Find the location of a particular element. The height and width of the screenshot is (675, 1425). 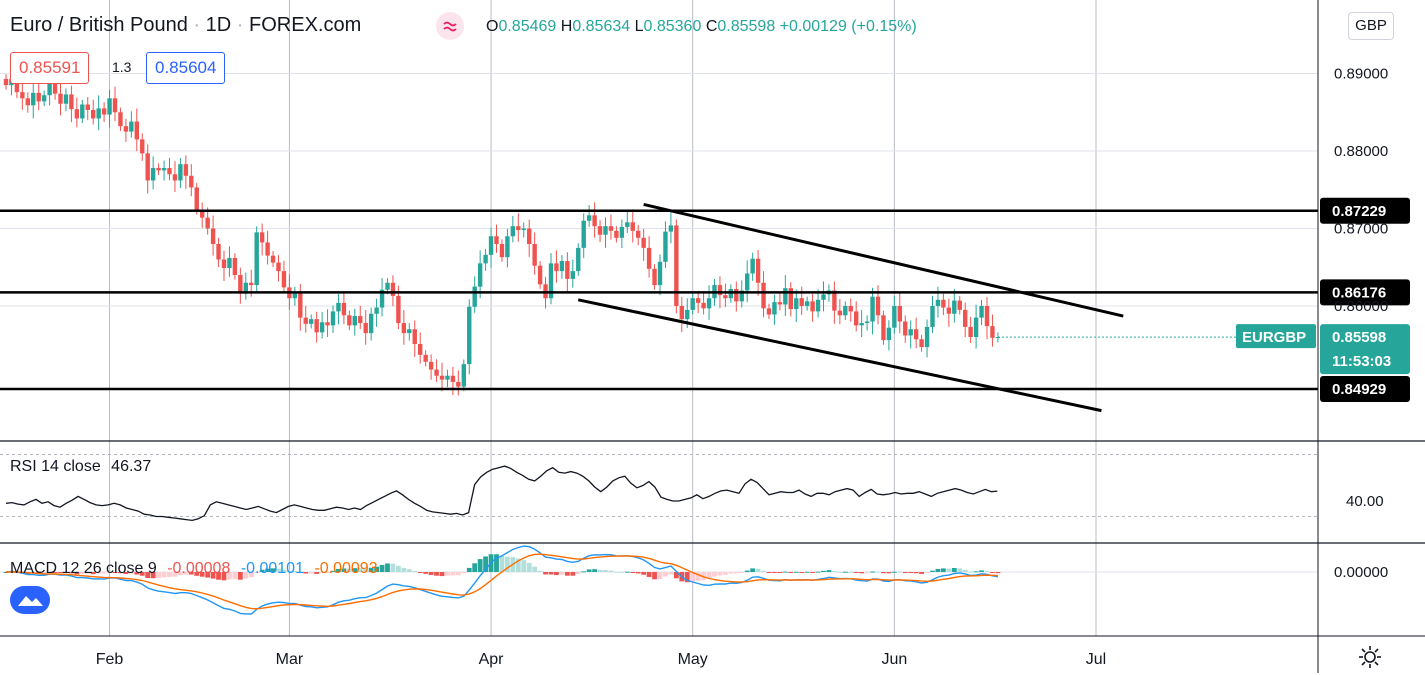

trend-channel is located at coordinates (850, 308).